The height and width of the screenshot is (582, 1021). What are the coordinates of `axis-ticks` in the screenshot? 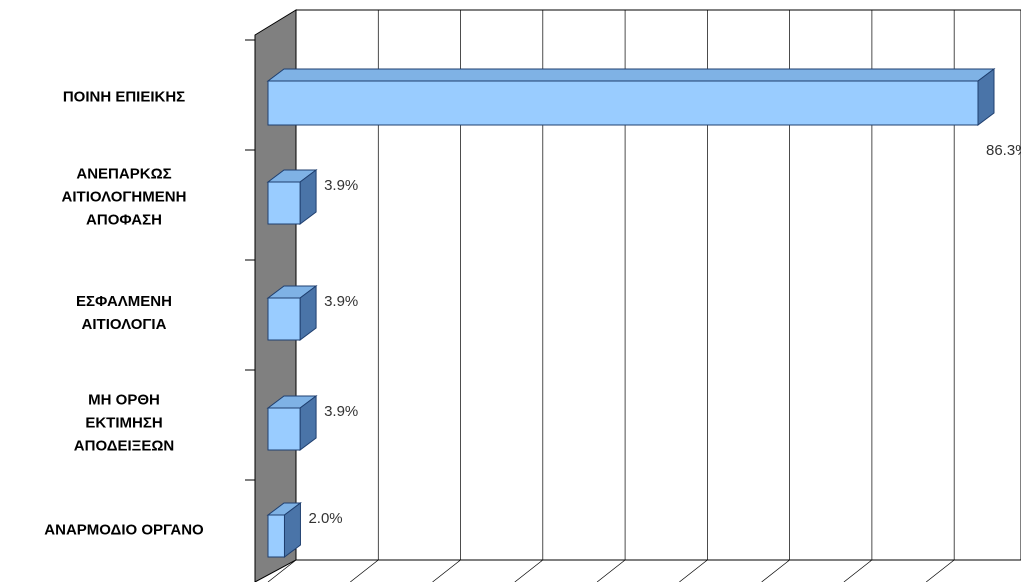 It's located at (250, 260).